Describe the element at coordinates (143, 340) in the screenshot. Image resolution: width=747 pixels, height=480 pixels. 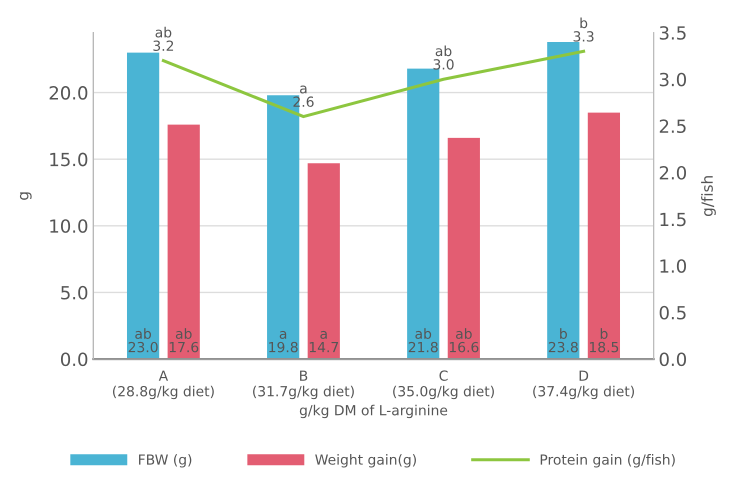
I see `data-label: ab 23.0` at that location.